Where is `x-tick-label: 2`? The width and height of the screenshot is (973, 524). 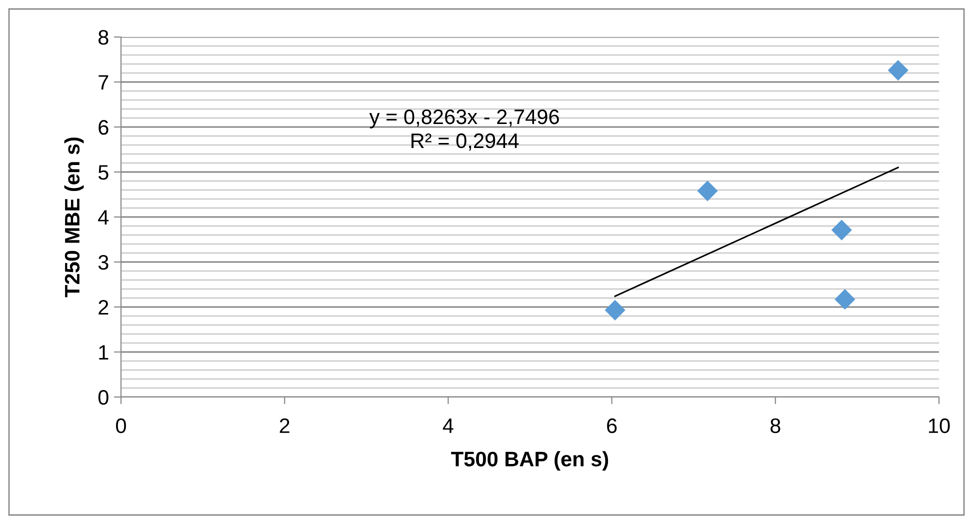
x-tick-label: 2 is located at coordinates (285, 425).